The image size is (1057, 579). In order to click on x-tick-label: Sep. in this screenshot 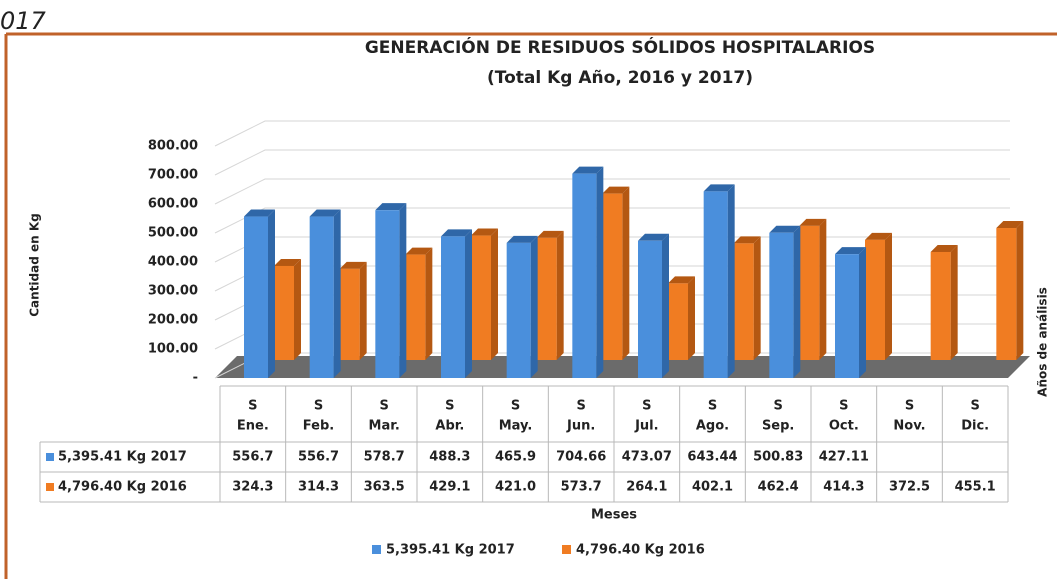, I will do `click(778, 426)`.